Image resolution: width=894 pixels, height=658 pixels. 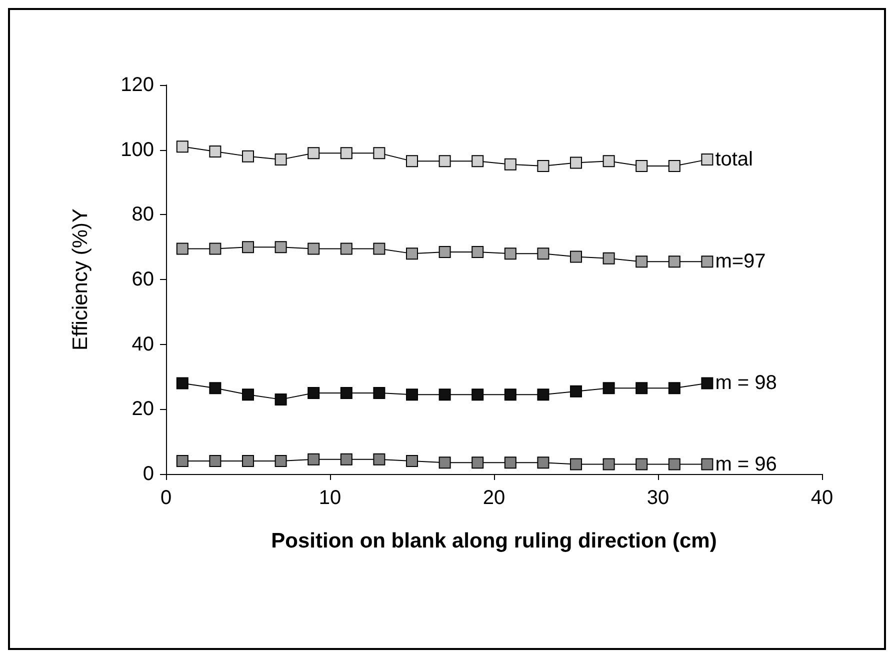 I want to click on x-tick-label: 0, so click(x=166, y=498).